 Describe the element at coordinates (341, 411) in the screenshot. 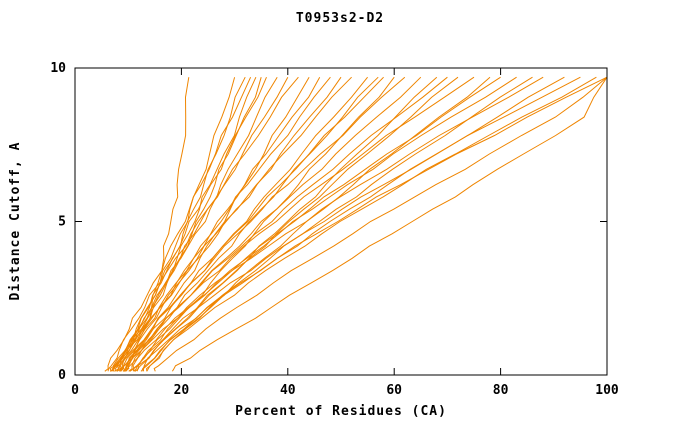

I see `x-axis-label: Percent of Residues (CA)` at that location.